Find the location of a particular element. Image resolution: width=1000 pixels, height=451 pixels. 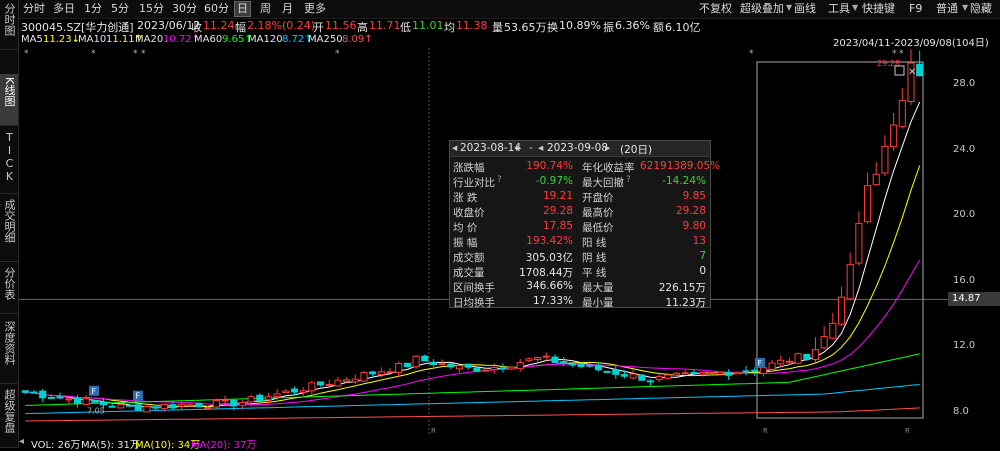

no-adjust-button: 不复权 is located at coordinates (715, 8).